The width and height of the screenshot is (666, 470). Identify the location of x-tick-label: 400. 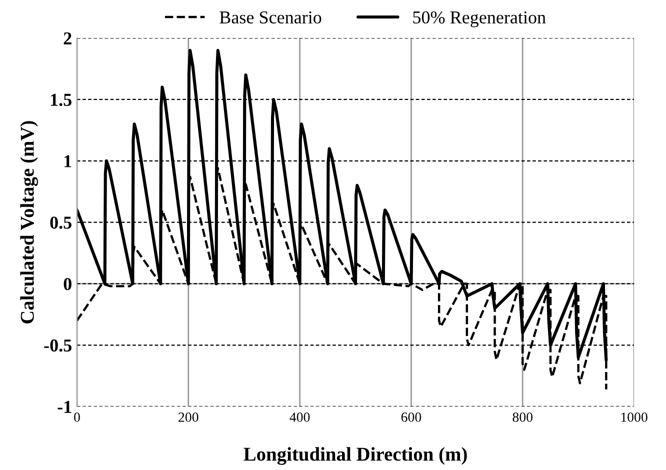
(300, 417).